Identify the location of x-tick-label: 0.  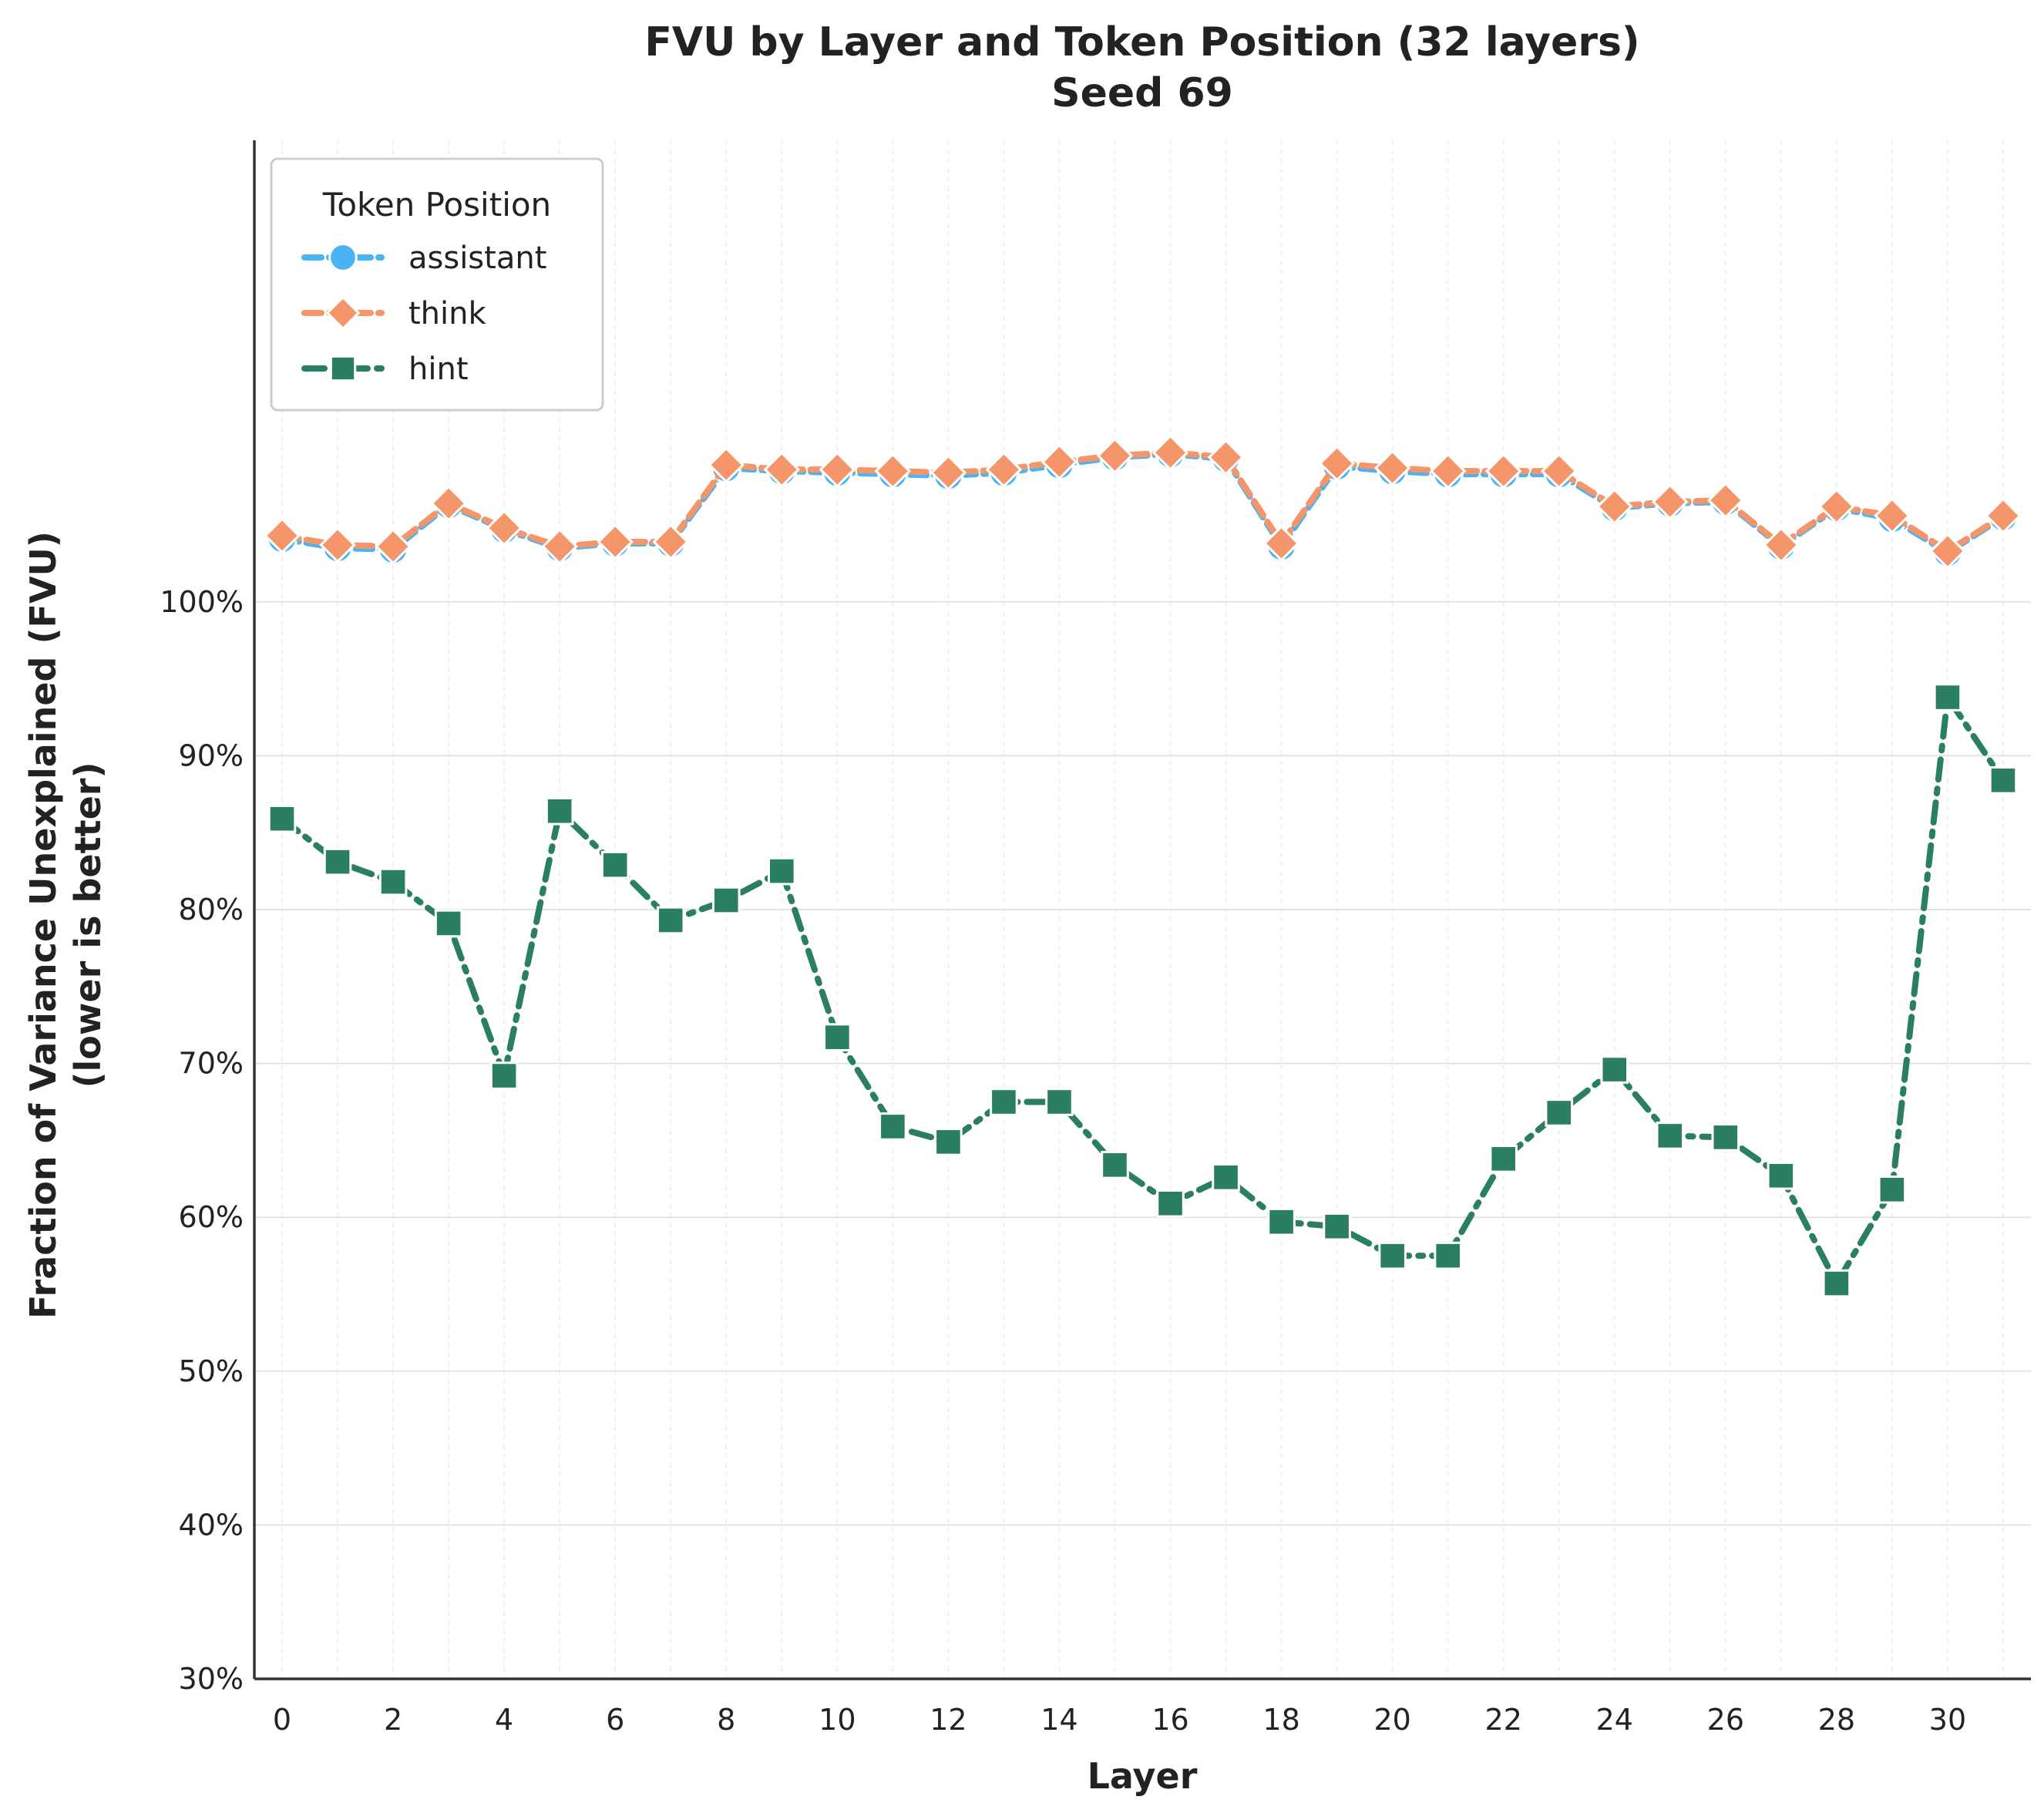
(282, 1720).